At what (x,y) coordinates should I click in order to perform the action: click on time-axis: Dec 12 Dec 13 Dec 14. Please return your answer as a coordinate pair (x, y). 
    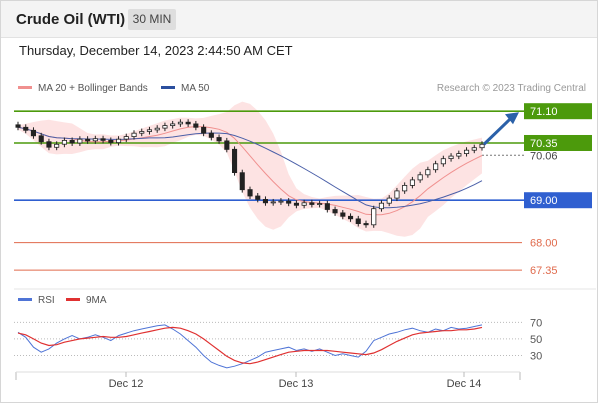
    Looking at the image, I should click on (268, 380).